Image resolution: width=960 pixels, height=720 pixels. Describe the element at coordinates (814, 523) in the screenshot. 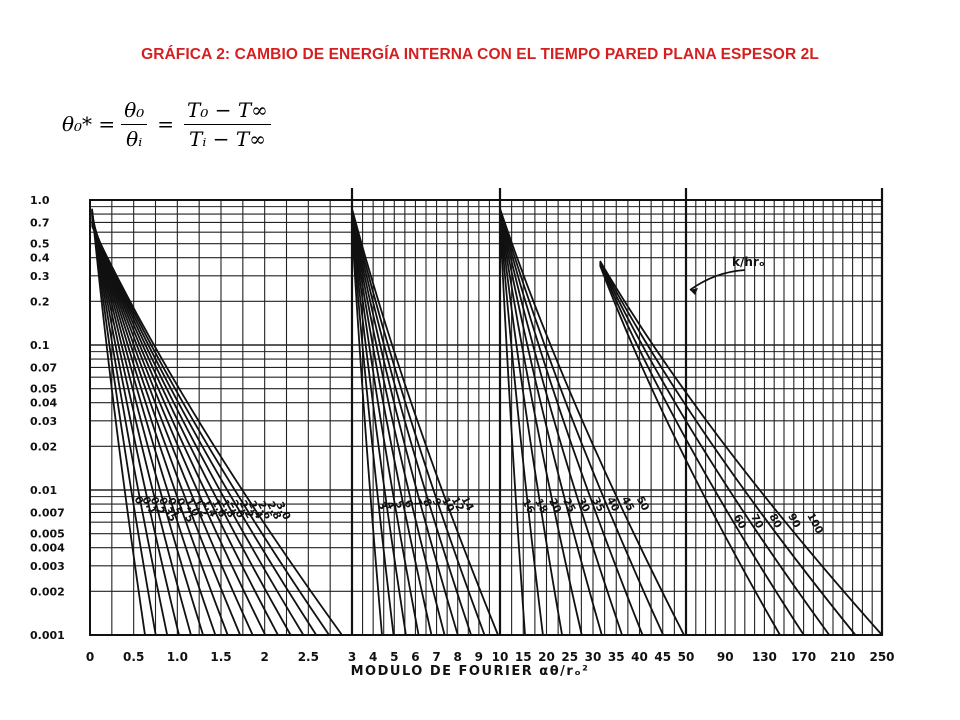

I see `curve-label: 100` at that location.